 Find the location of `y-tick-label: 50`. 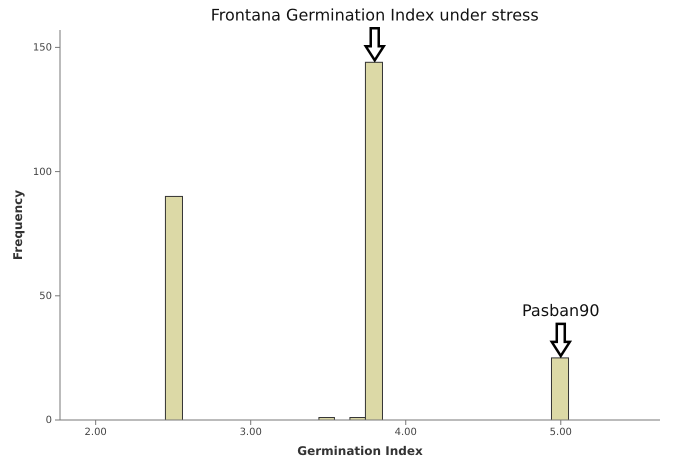

y-tick-label: 50 is located at coordinates (45, 296).